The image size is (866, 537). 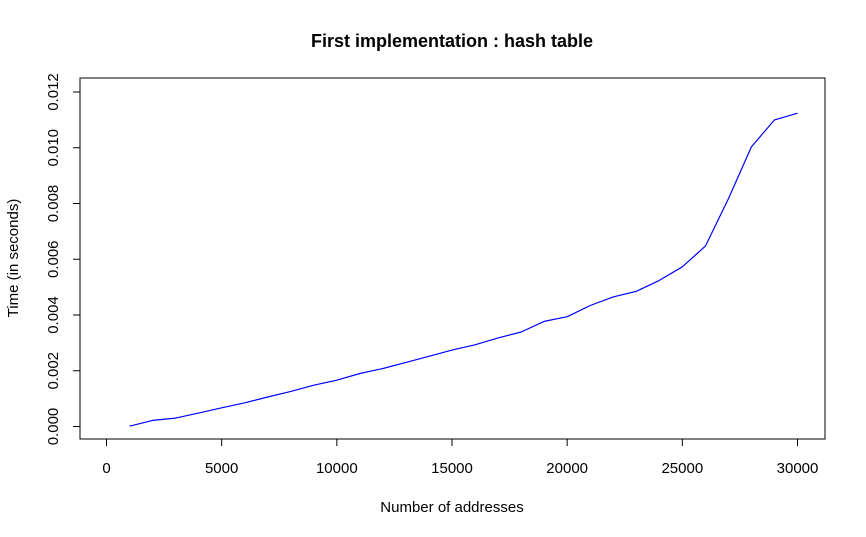 I want to click on x-axis: 0 5000 10000 15000 20000 25000 30000, so click(x=460, y=457).